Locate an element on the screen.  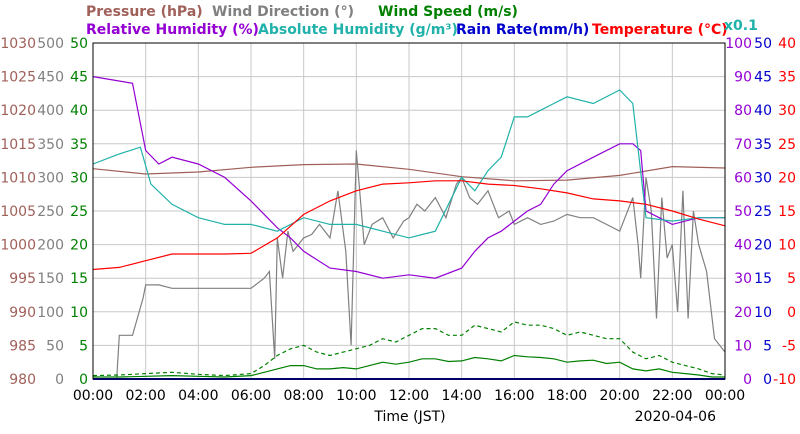
tick-label-rain-rate: 10 is located at coordinates (763, 313).